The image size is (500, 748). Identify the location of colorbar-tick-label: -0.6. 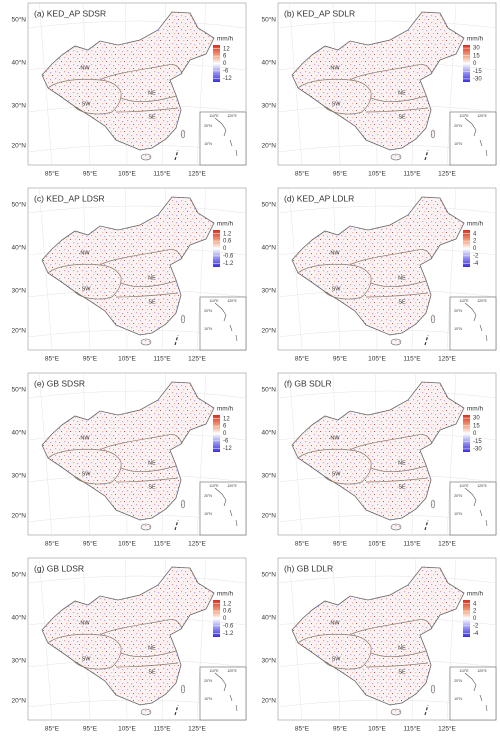
(228, 626).